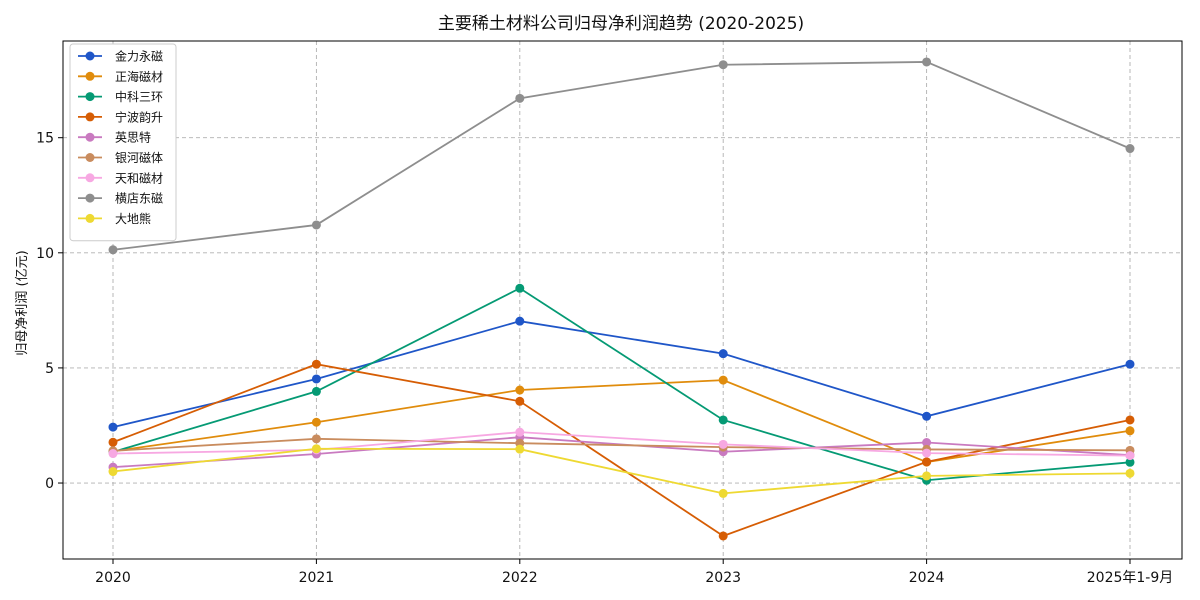 The height and width of the screenshot is (600, 1200). Describe the element at coordinates (317, 578) in the screenshot. I see `x-tick-label: 2021` at that location.